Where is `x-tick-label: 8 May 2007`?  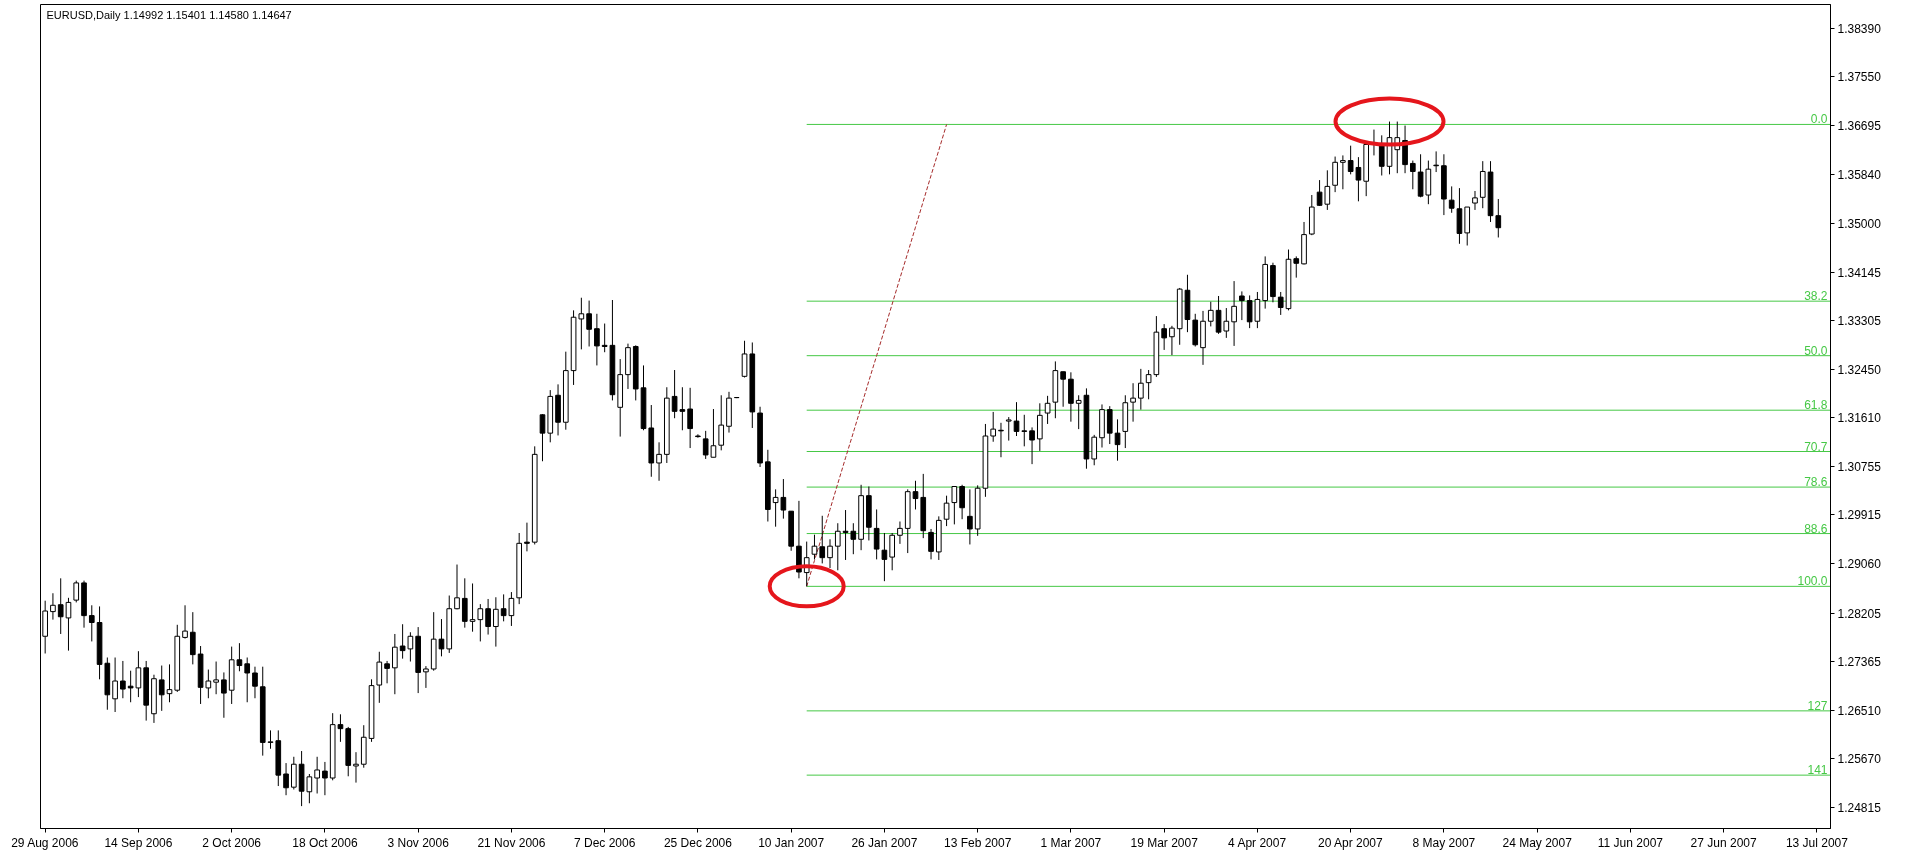 x-tick-label: 8 May 2007 is located at coordinates (1444, 842).